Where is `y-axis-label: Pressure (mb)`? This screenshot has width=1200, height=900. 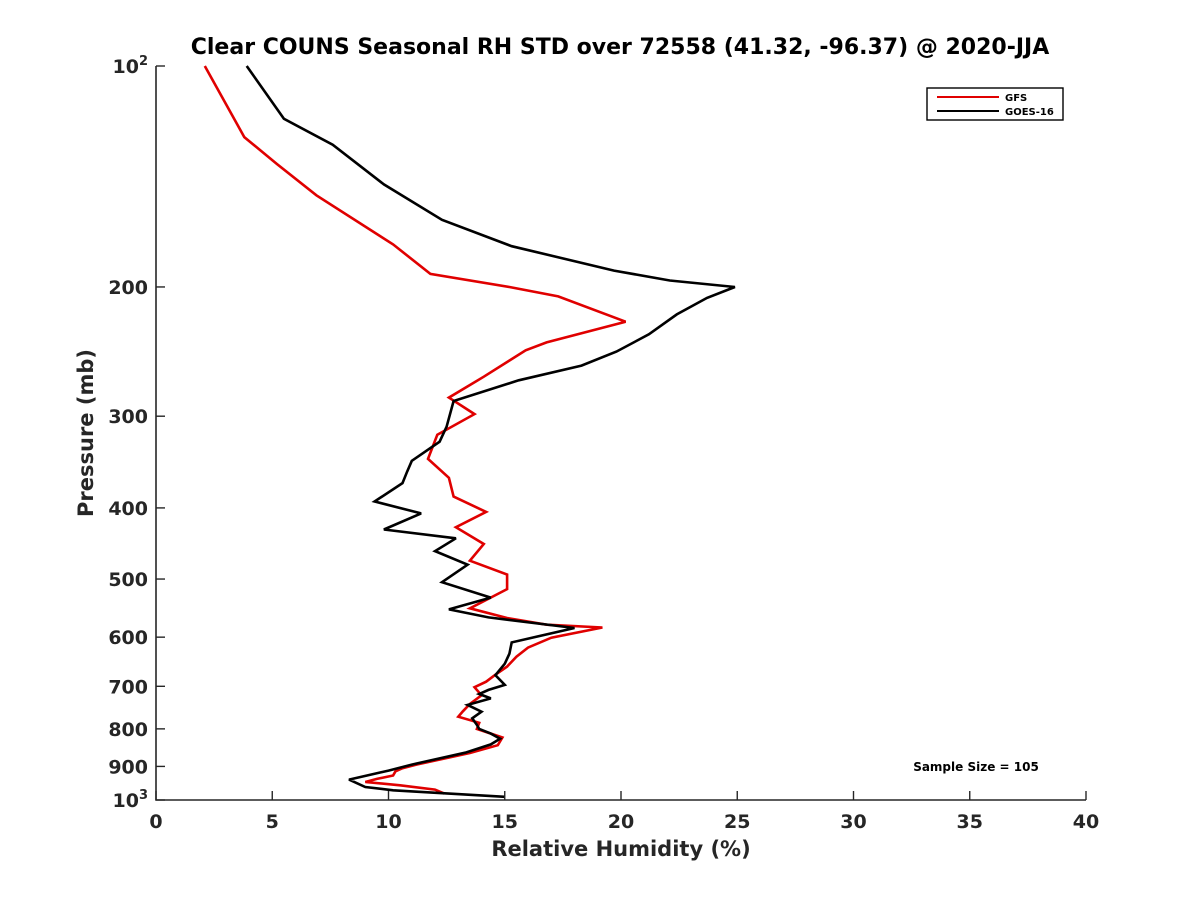
y-axis-label: Pressure (mb) is located at coordinates (86, 433).